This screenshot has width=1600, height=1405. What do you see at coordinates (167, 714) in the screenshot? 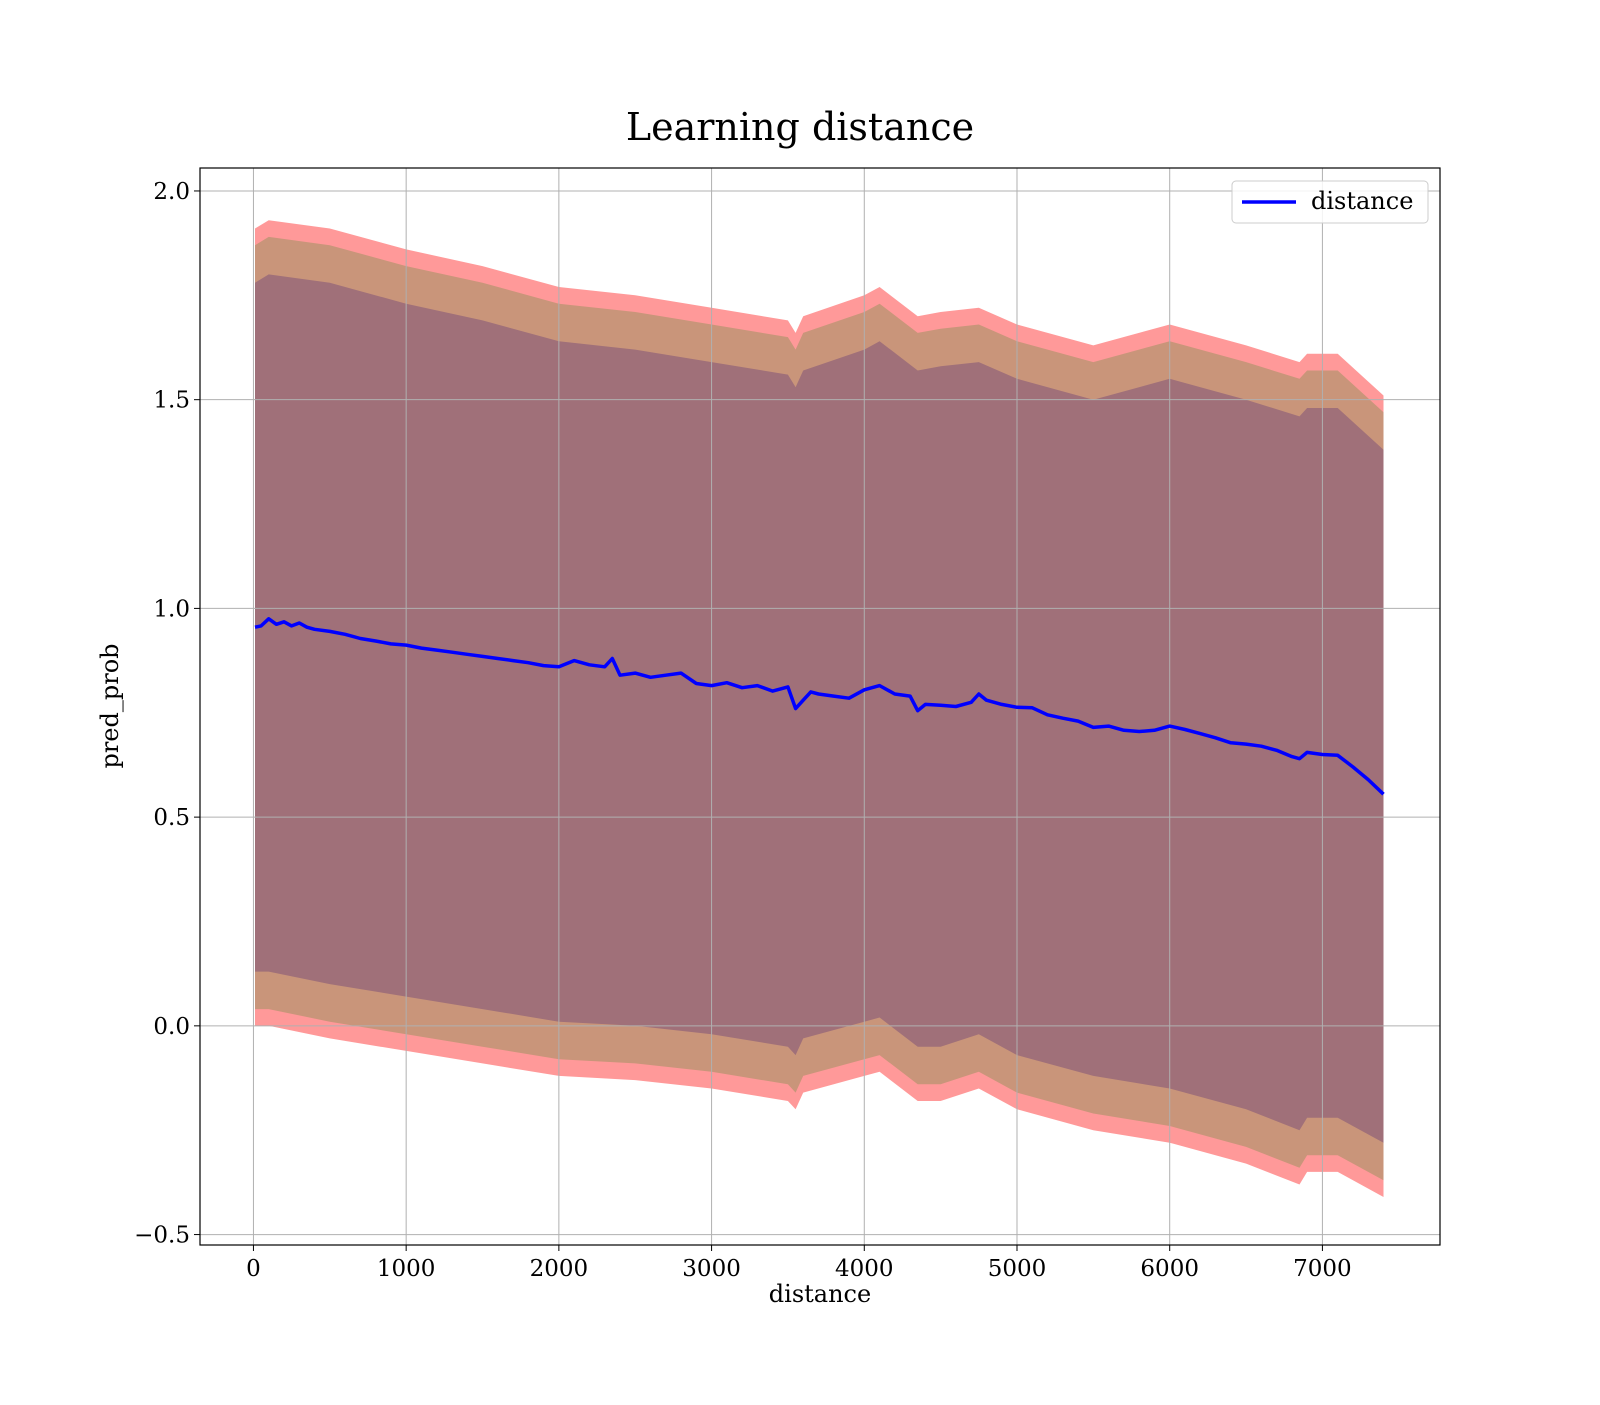
I see `y-axis-ticks: −0.5 0.0 0.5 1.0 1.5 2.0` at bounding box center [167, 714].